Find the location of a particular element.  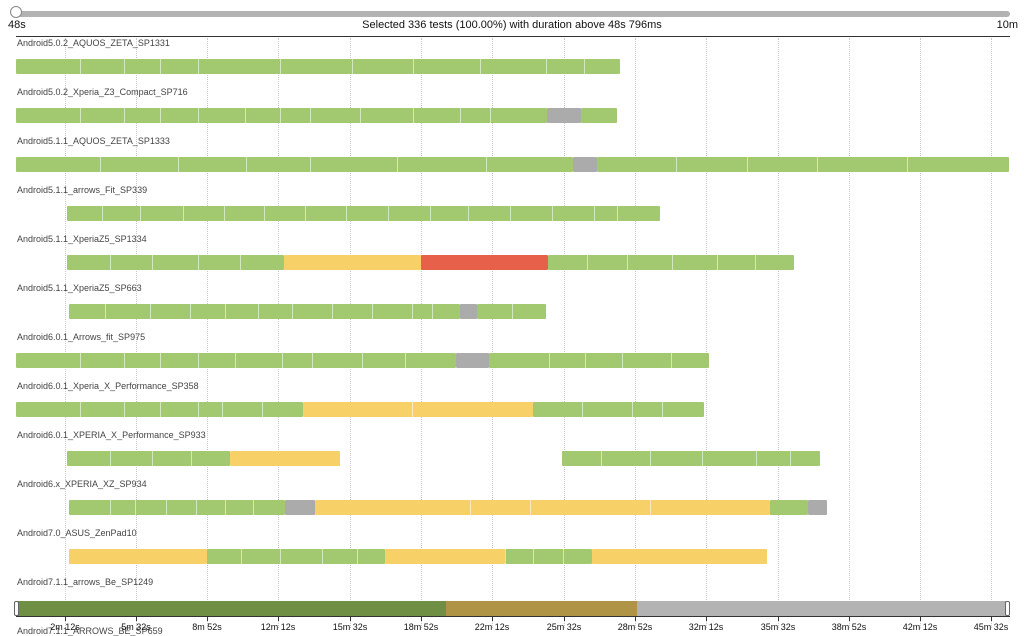

axis-tick-label: 38m 52s is located at coordinates (849, 627).